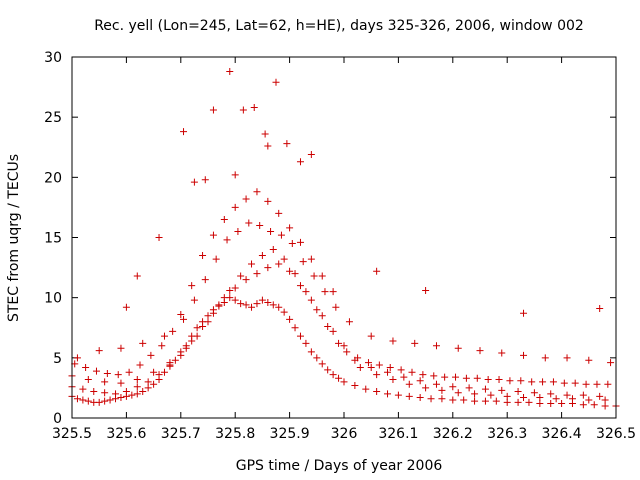 The height and width of the screenshot is (480, 640). Describe the element at coordinates (344, 434) in the screenshot. I see `x-tick-label: 326` at that location.